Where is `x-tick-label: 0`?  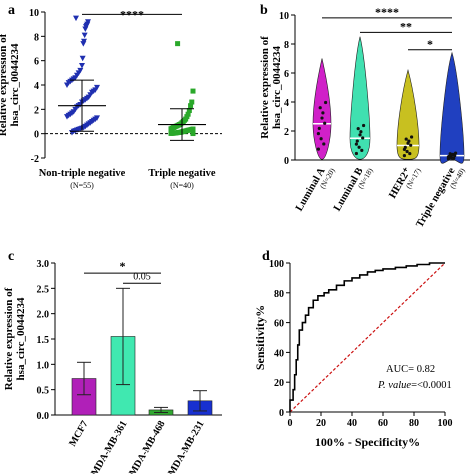
x-tick-label: 0 is located at coordinates (290, 423).